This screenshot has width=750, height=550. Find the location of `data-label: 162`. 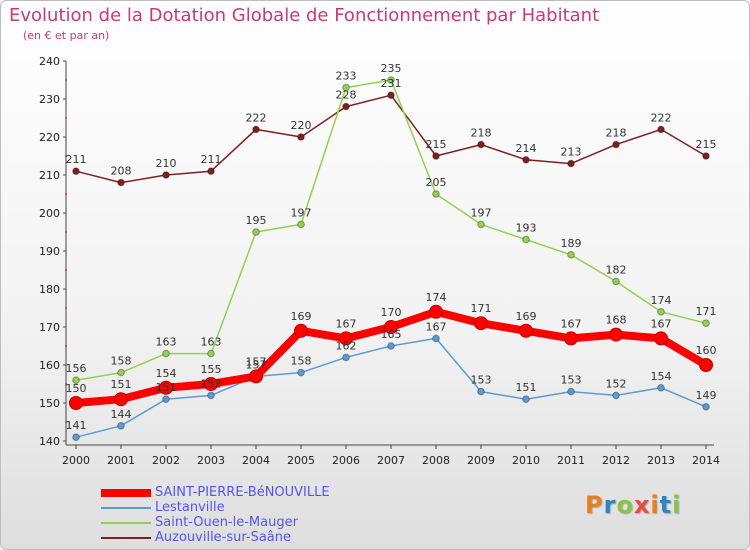

data-label: 162 is located at coordinates (346, 345).